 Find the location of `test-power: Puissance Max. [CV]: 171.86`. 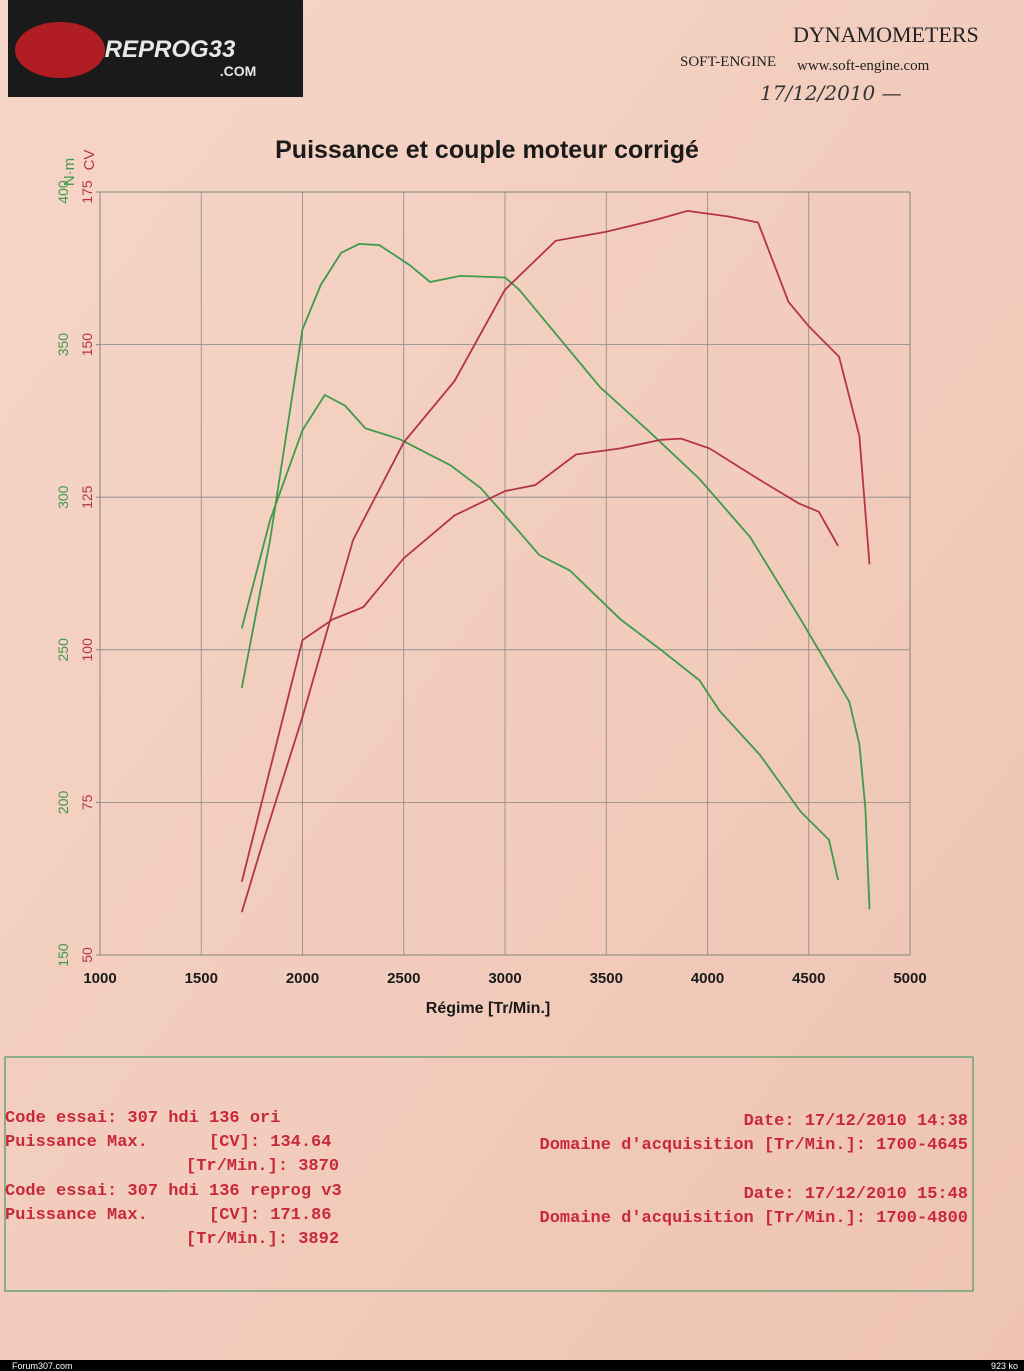

test-power: Puissance Max. [CV]: 171.86 is located at coordinates (168, 1215).